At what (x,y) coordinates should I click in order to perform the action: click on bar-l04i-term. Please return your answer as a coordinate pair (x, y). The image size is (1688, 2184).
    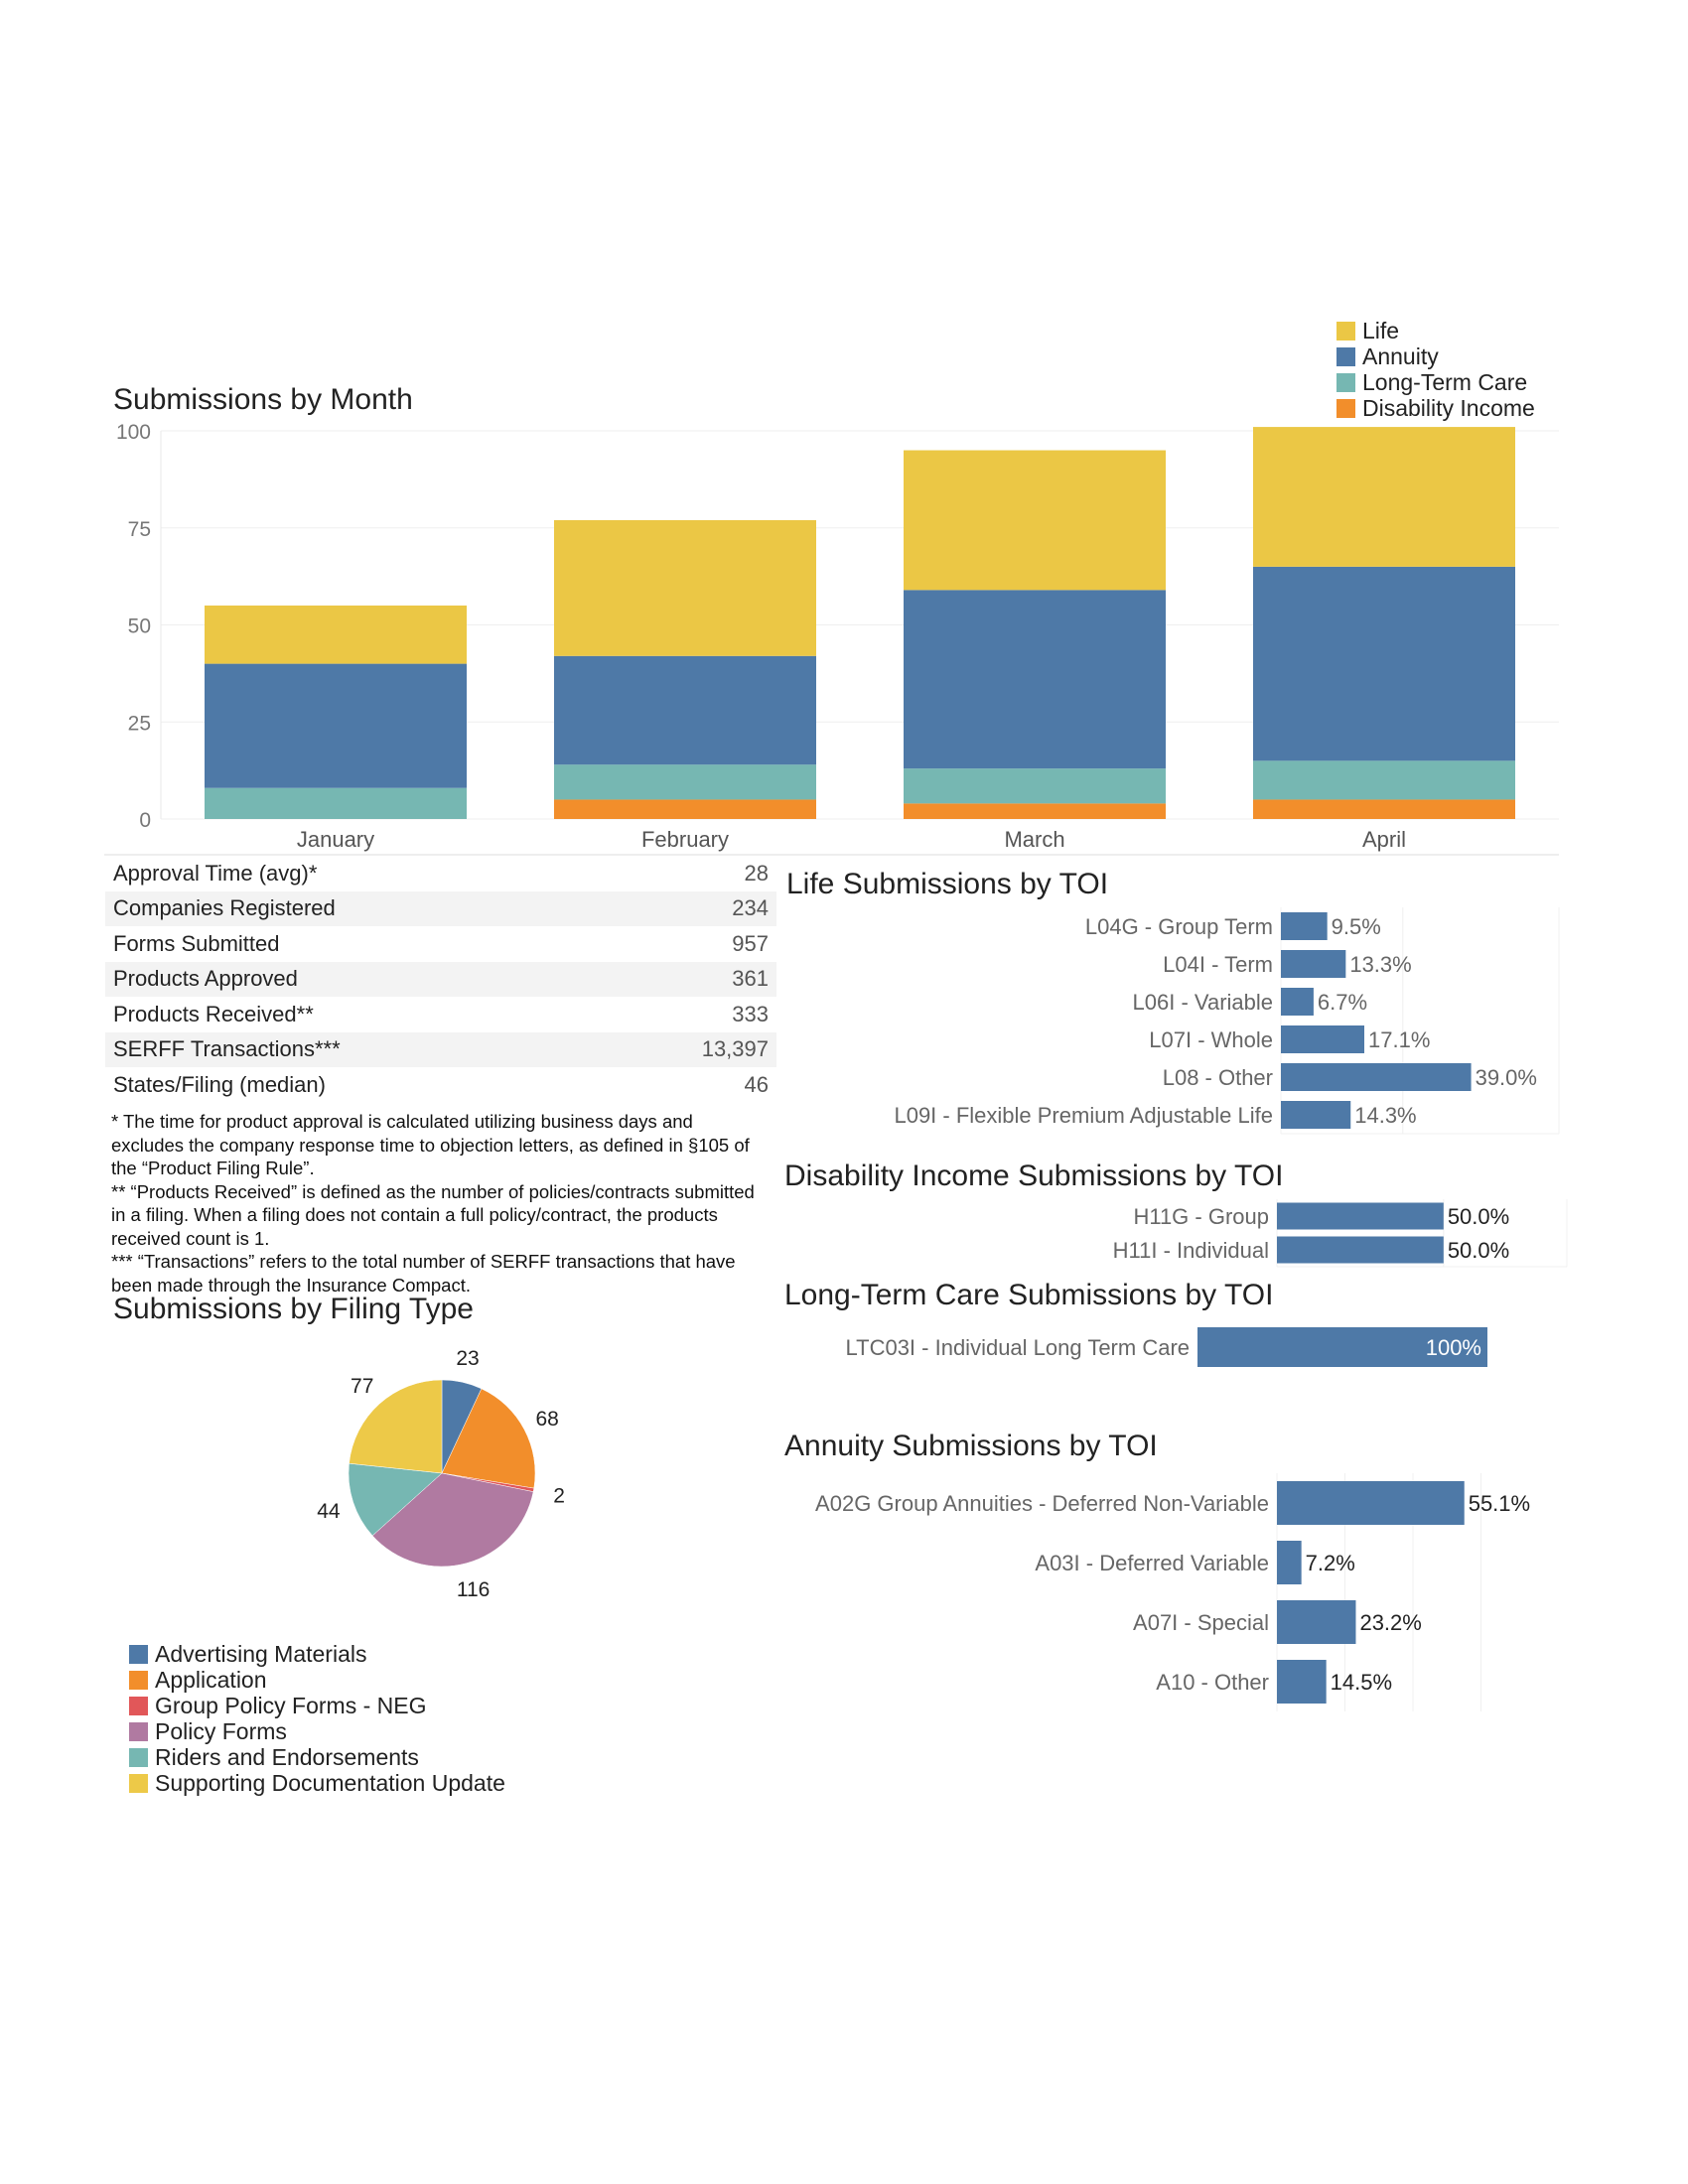
    Looking at the image, I should click on (1313, 964).